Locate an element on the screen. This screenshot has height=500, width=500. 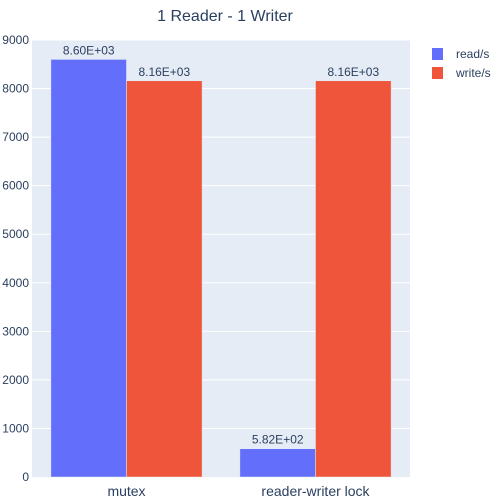
x-tick-label: mutex is located at coordinates (126, 491).